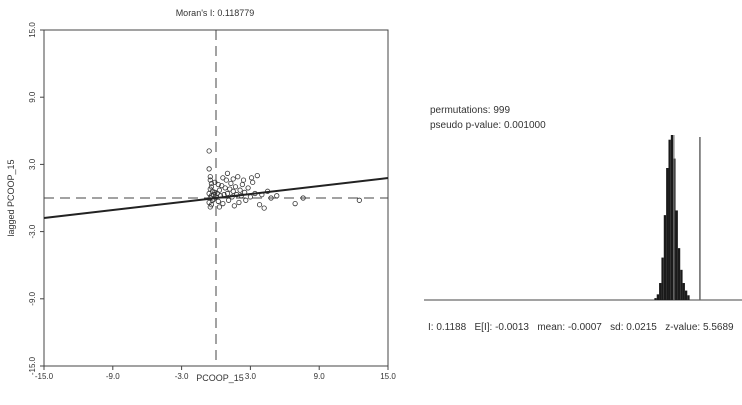  Describe the element at coordinates (32, 365) in the screenshot. I see `y-tick-label: -15.0` at that location.